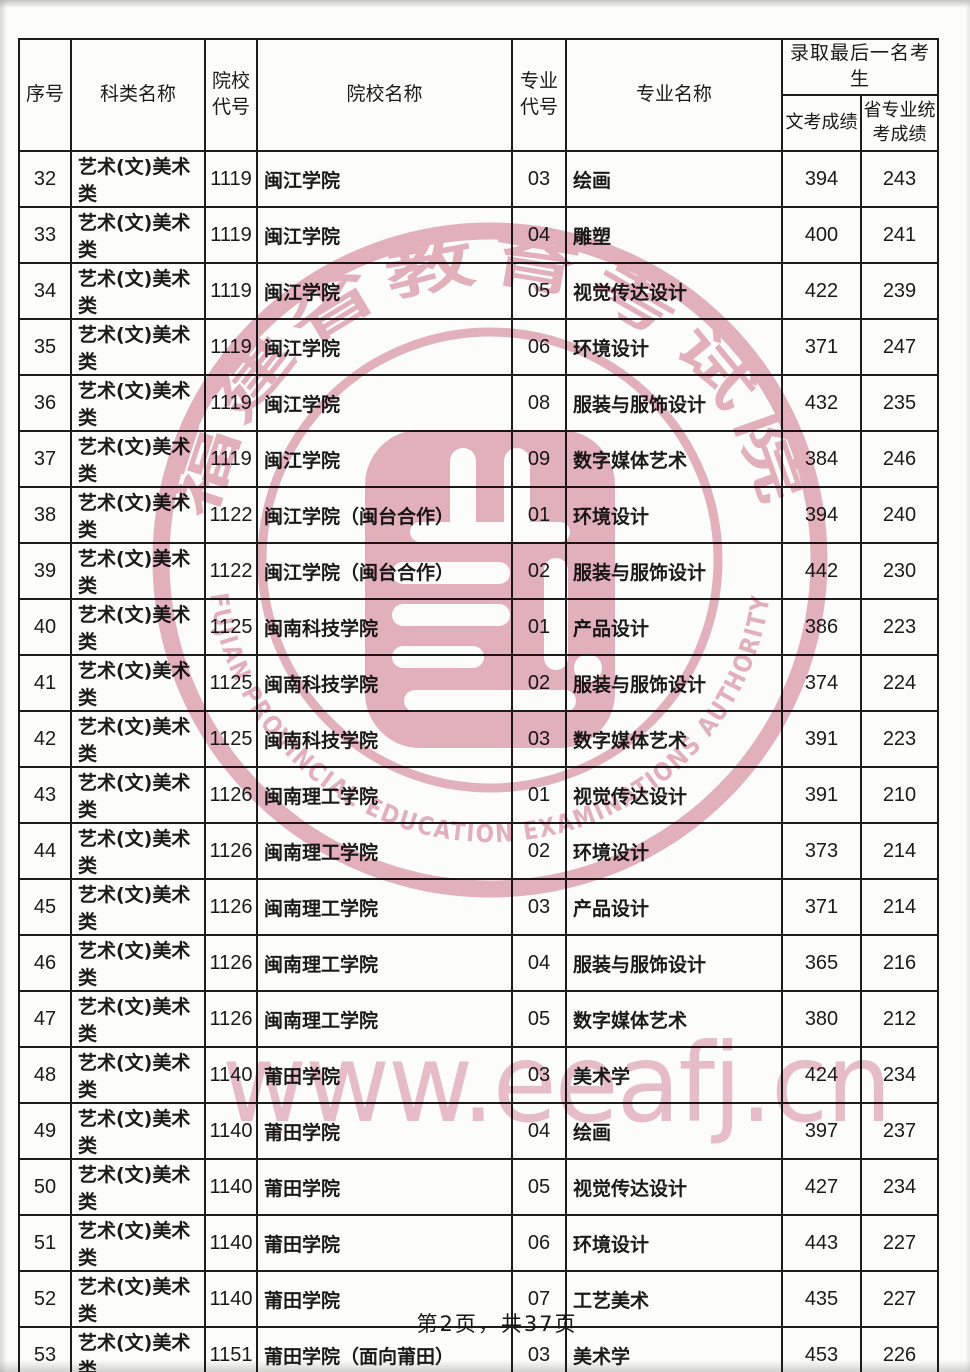 The height and width of the screenshot is (1372, 970). I want to click on cell-seq: 44, so click(45, 851).